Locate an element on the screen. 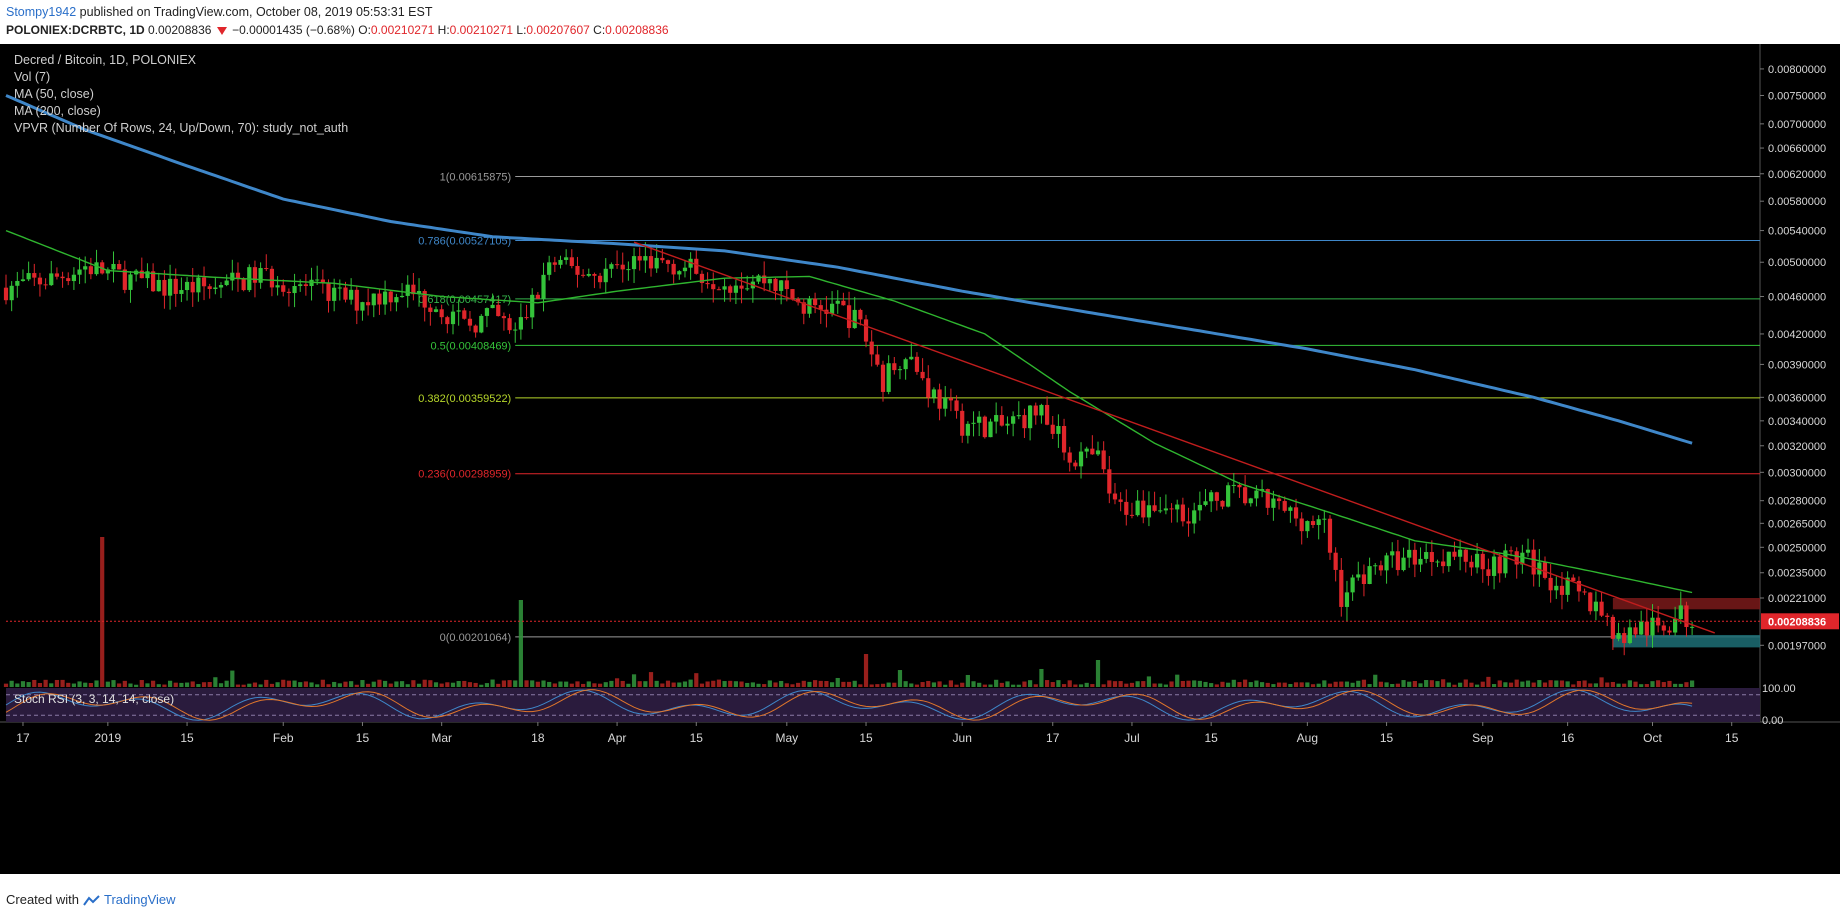 This screenshot has width=1840, height=913. price-tick-label: 0.00235000 is located at coordinates (1797, 574).